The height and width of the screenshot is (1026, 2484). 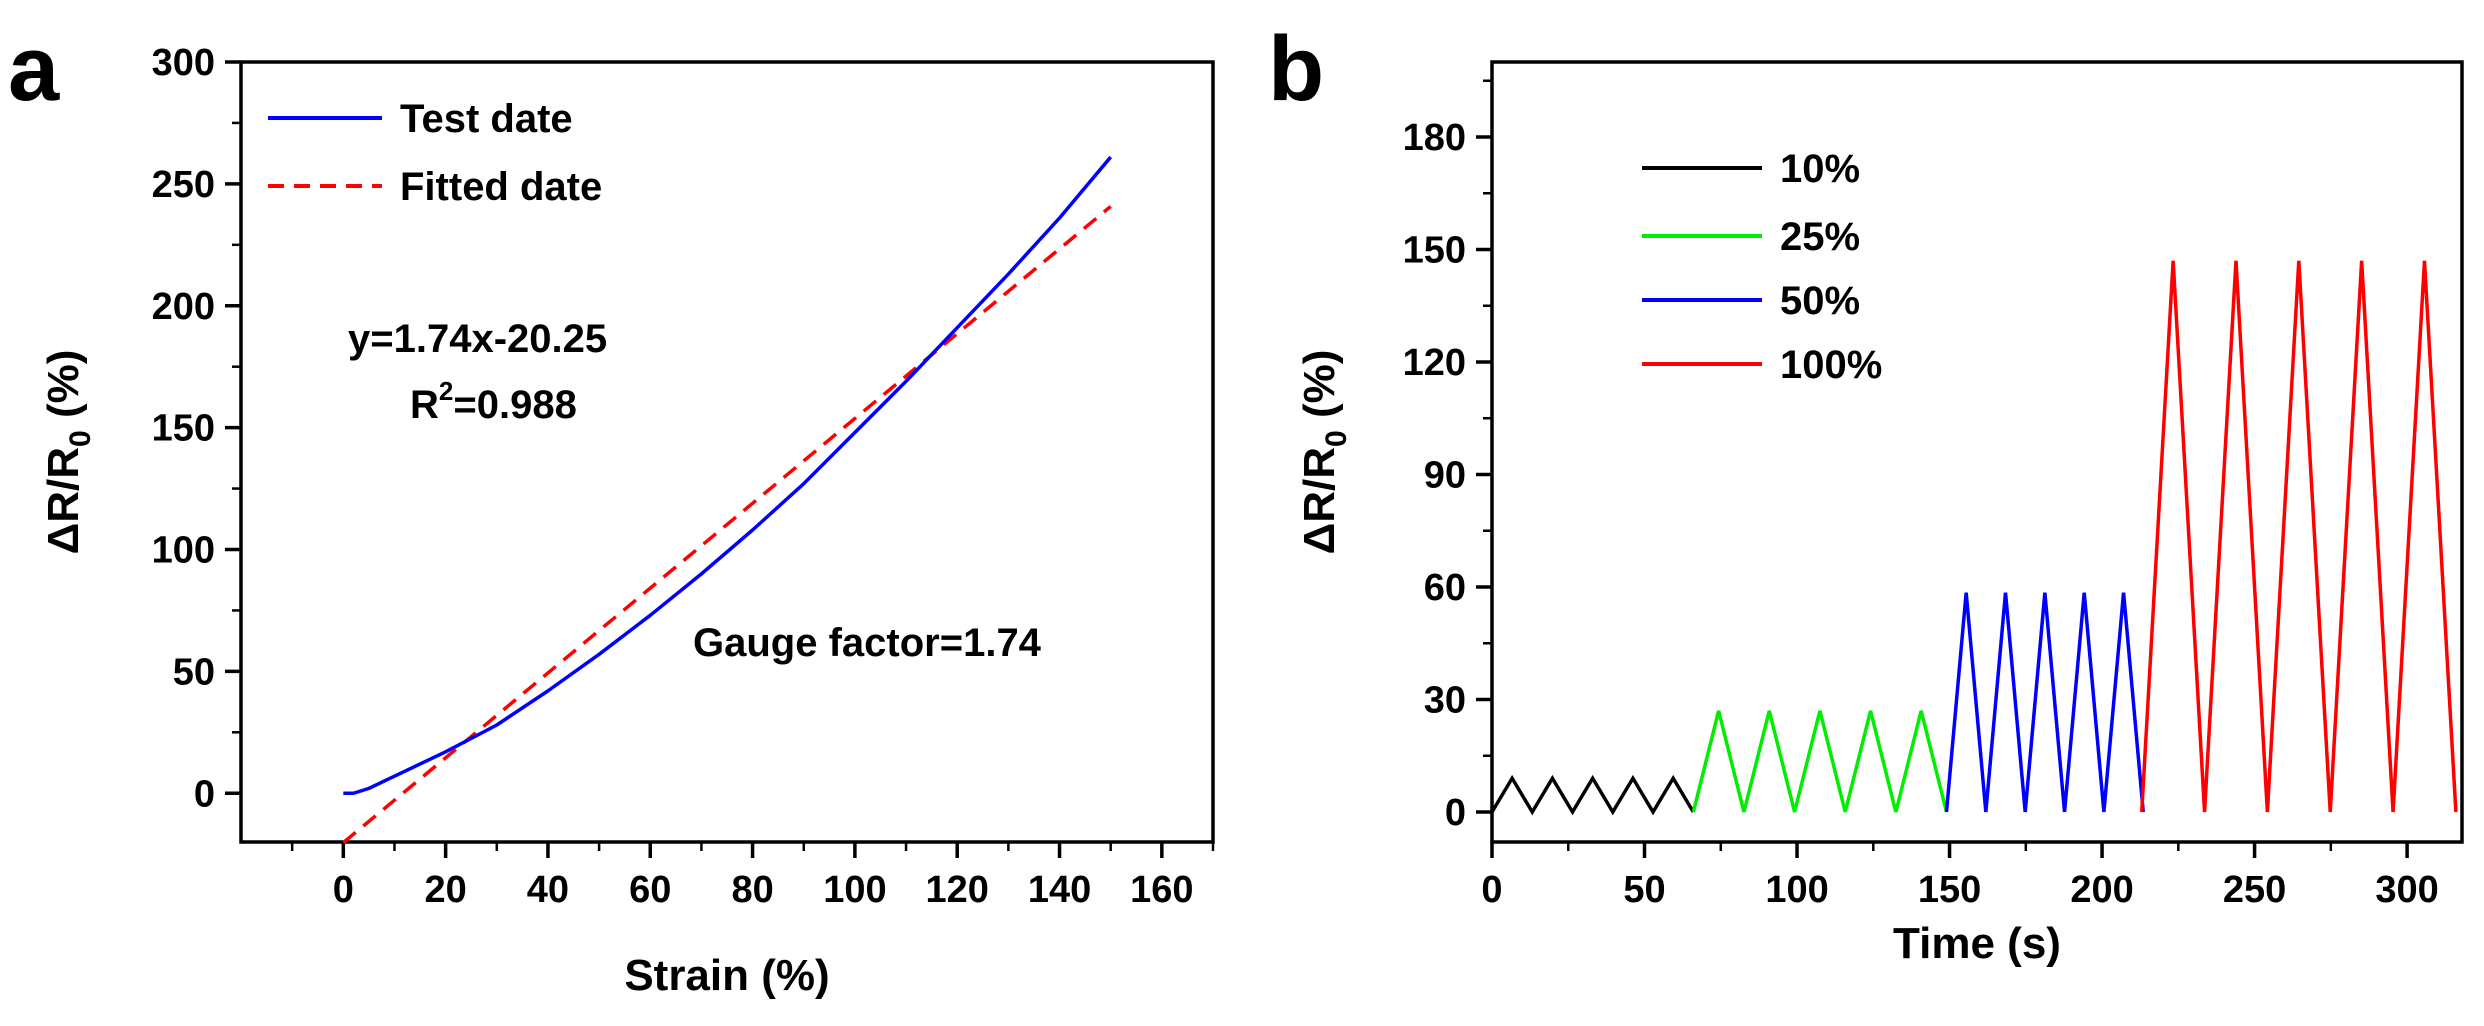 I want to click on series-line-25-percent, so click(x=1820, y=761).